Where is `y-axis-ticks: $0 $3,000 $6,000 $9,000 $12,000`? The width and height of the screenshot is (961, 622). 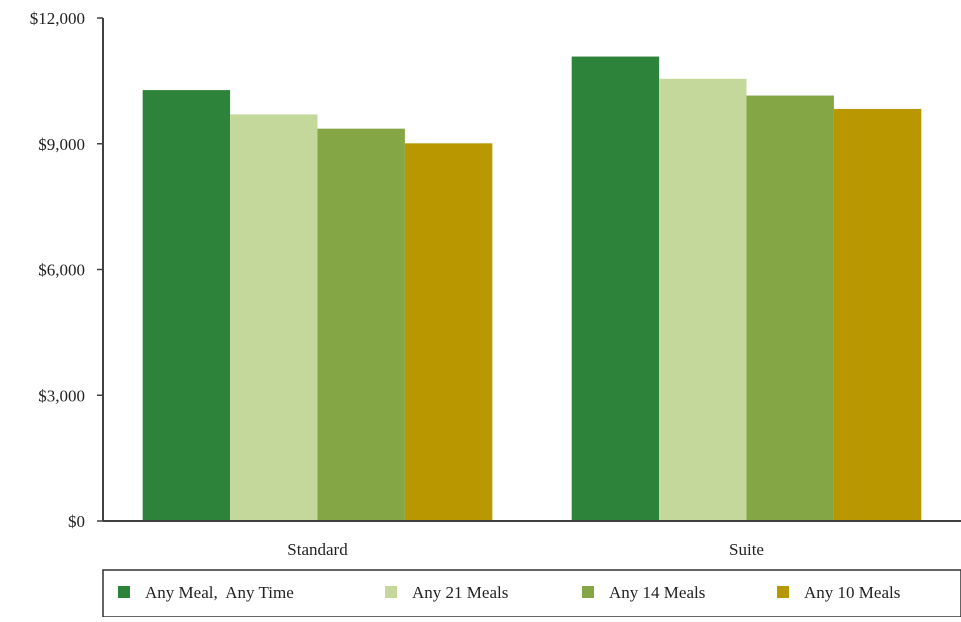 y-axis-ticks: $0 $3,000 $6,000 $9,000 $12,000 is located at coordinates (66, 270).